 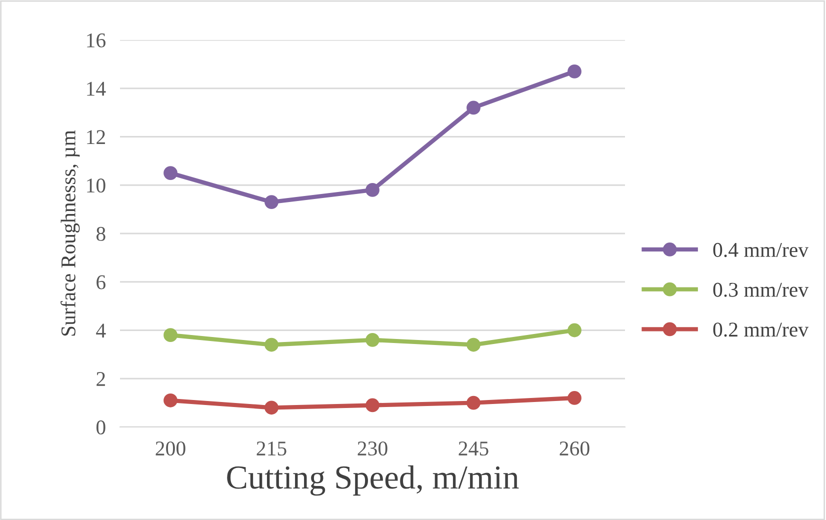 I want to click on y-tick-label: 16, so click(x=96, y=40).